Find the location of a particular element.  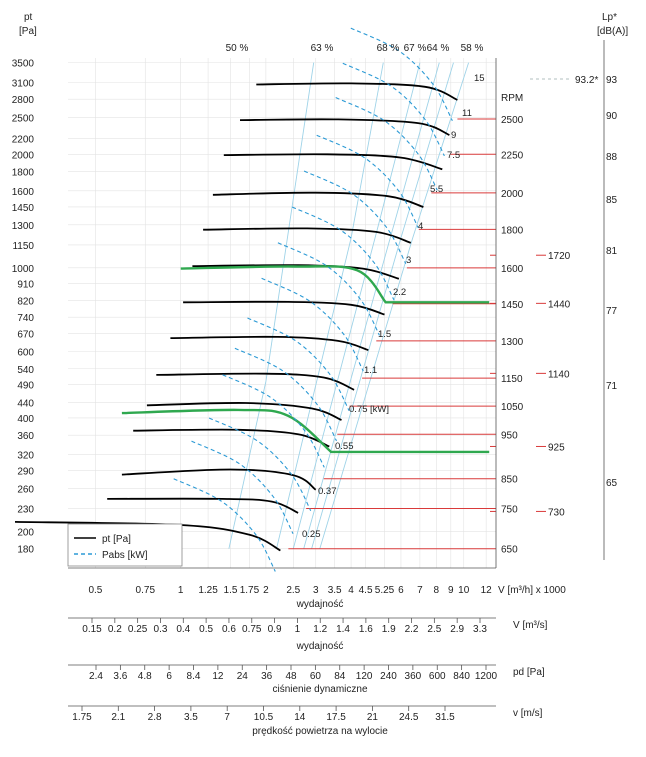

y-tick-label: 440 is located at coordinates (25, 403).